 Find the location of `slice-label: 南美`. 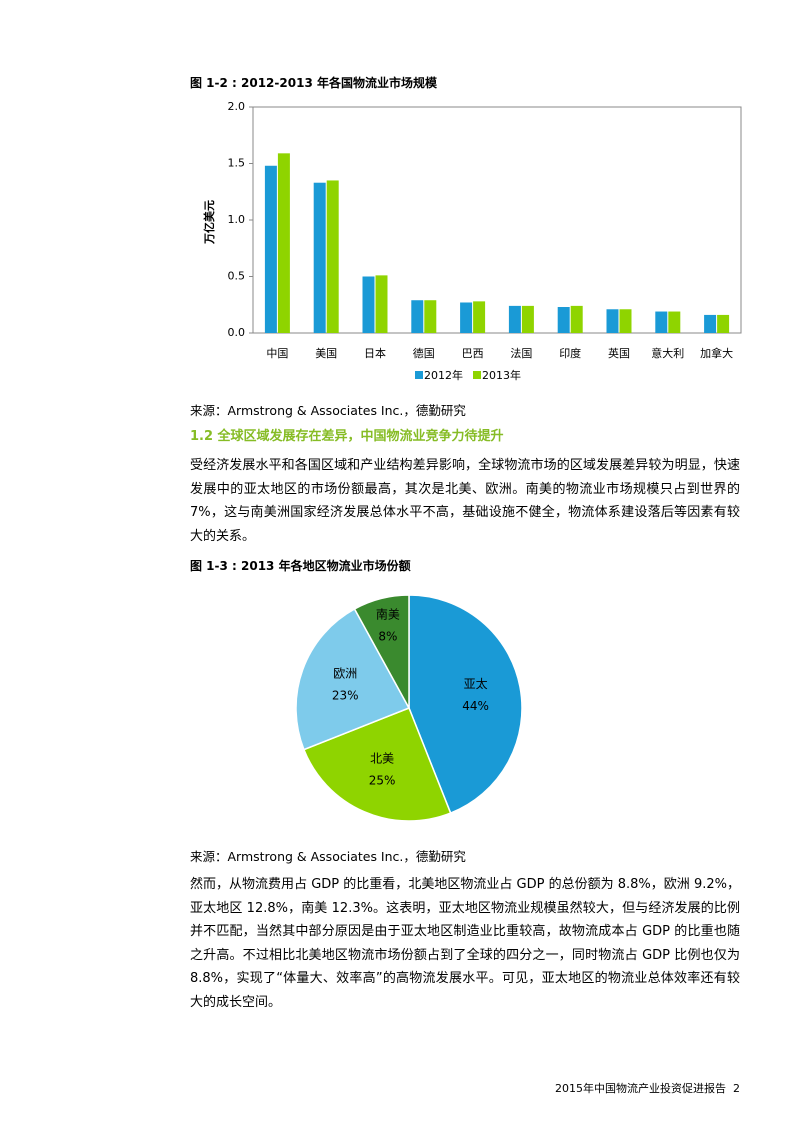

slice-label: 南美 is located at coordinates (388, 613).